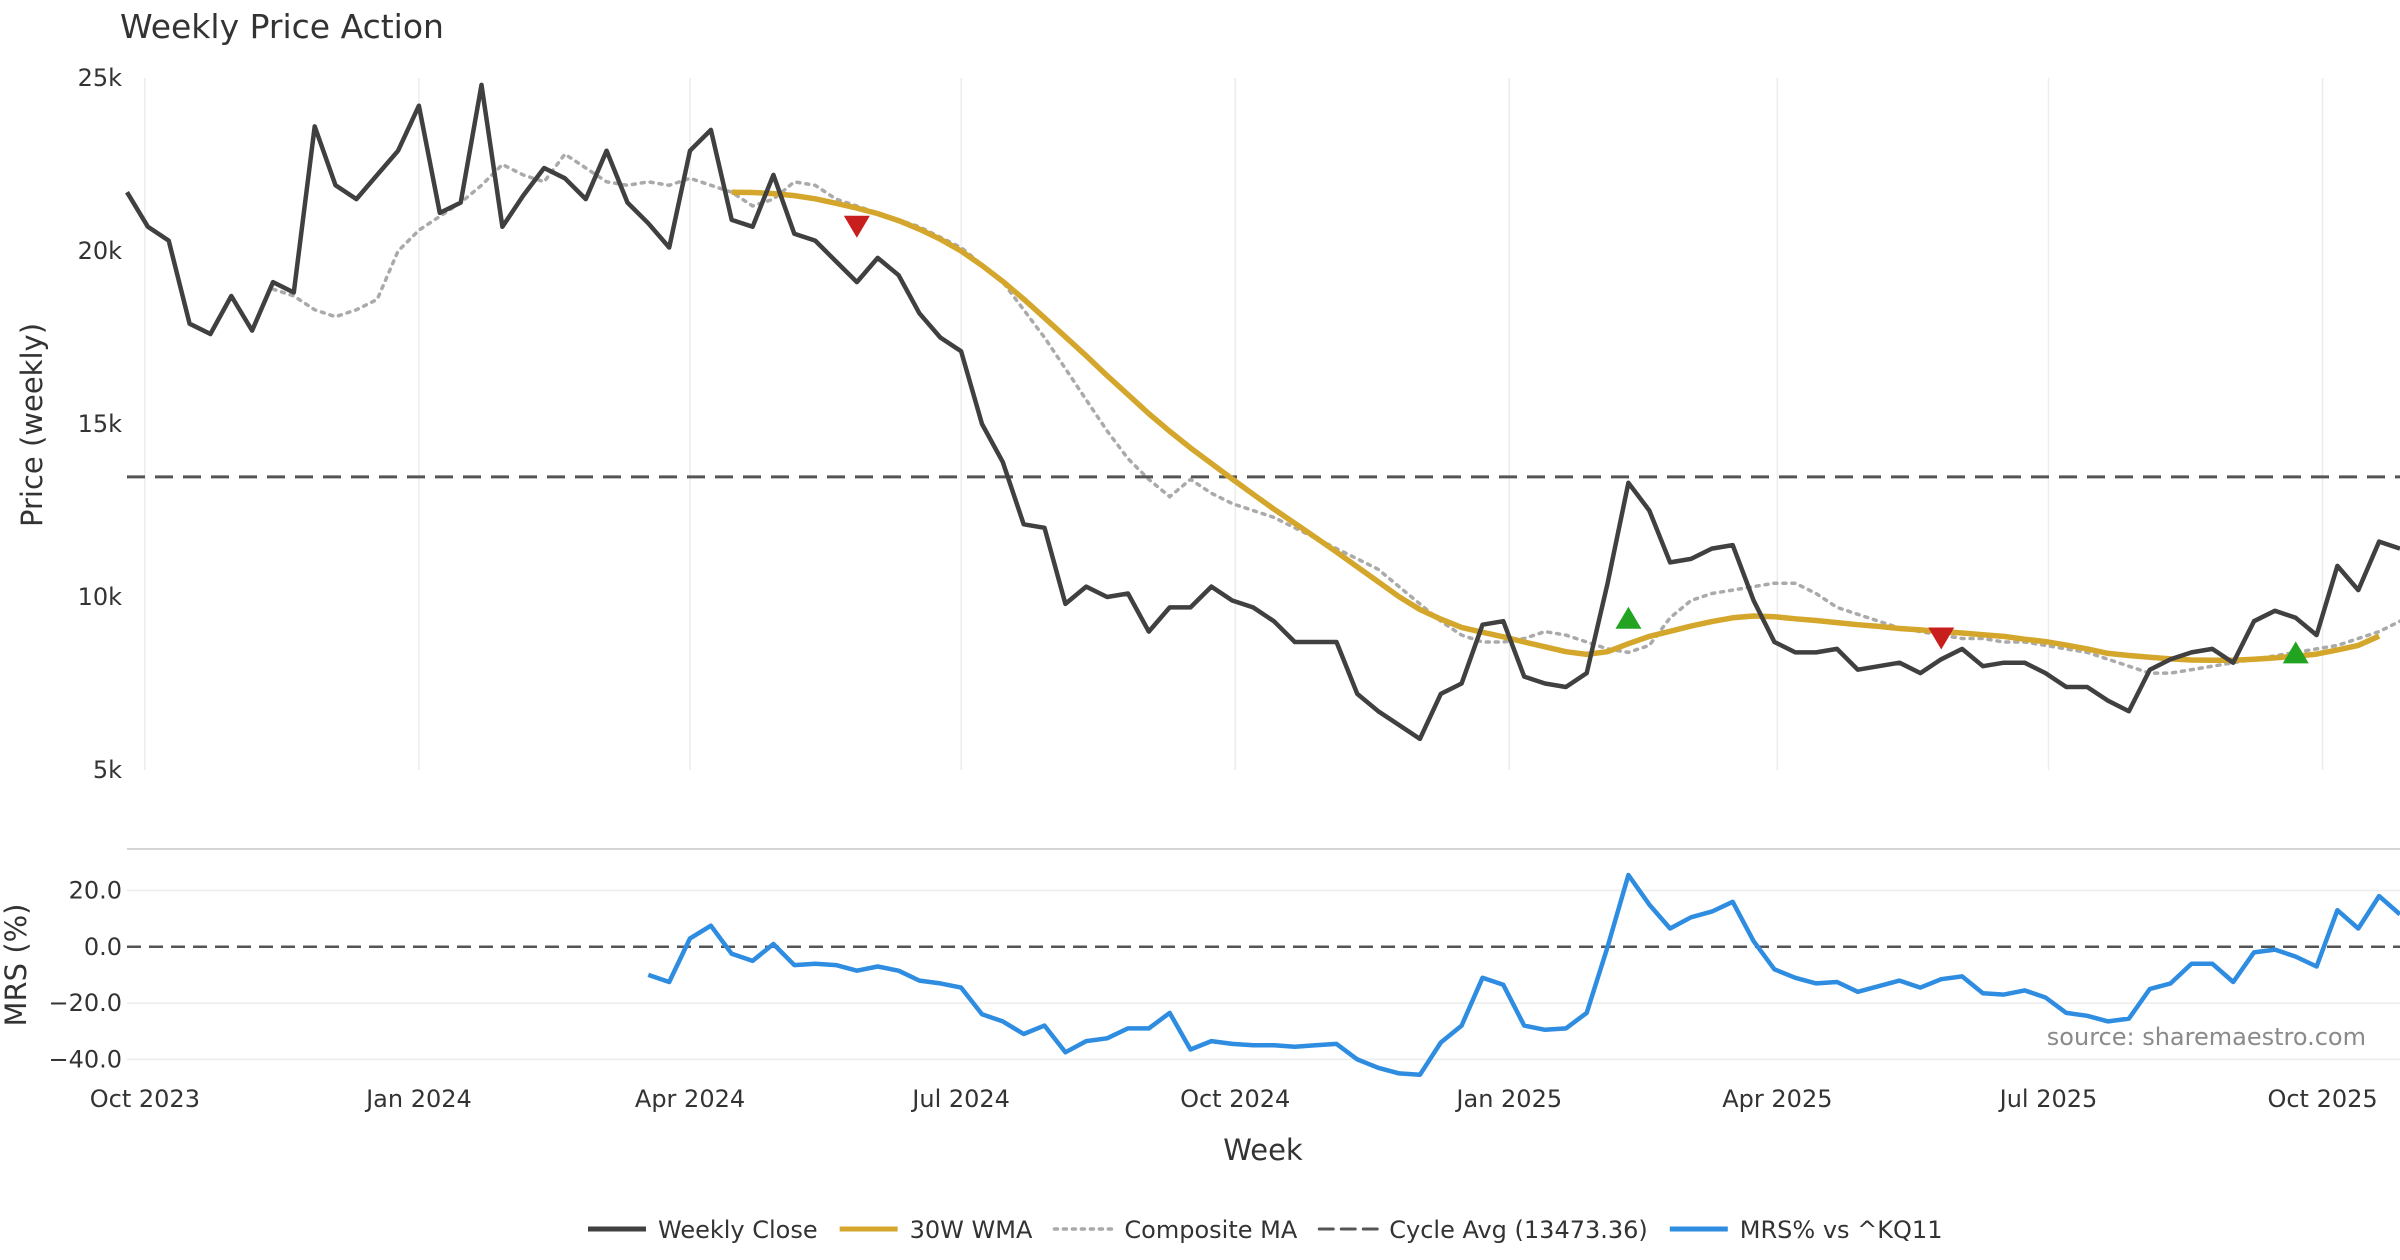 The image size is (2400, 1260). Describe the element at coordinates (85, 1059) in the screenshot. I see `mrs-y-tick-label: −40.0` at that location.